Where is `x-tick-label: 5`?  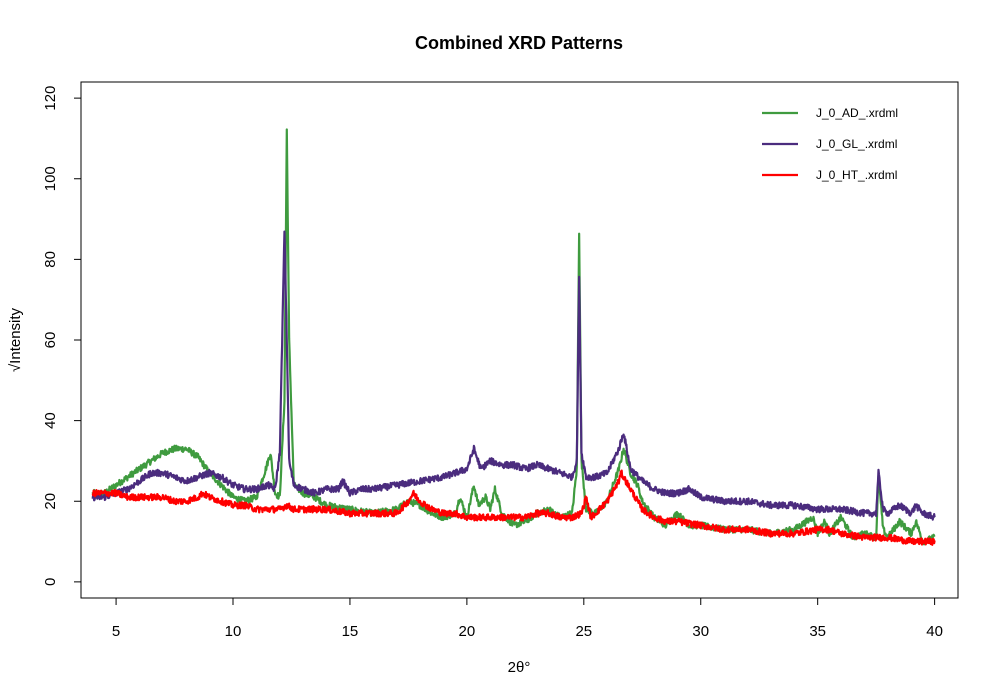
x-tick-label: 5 is located at coordinates (116, 631).